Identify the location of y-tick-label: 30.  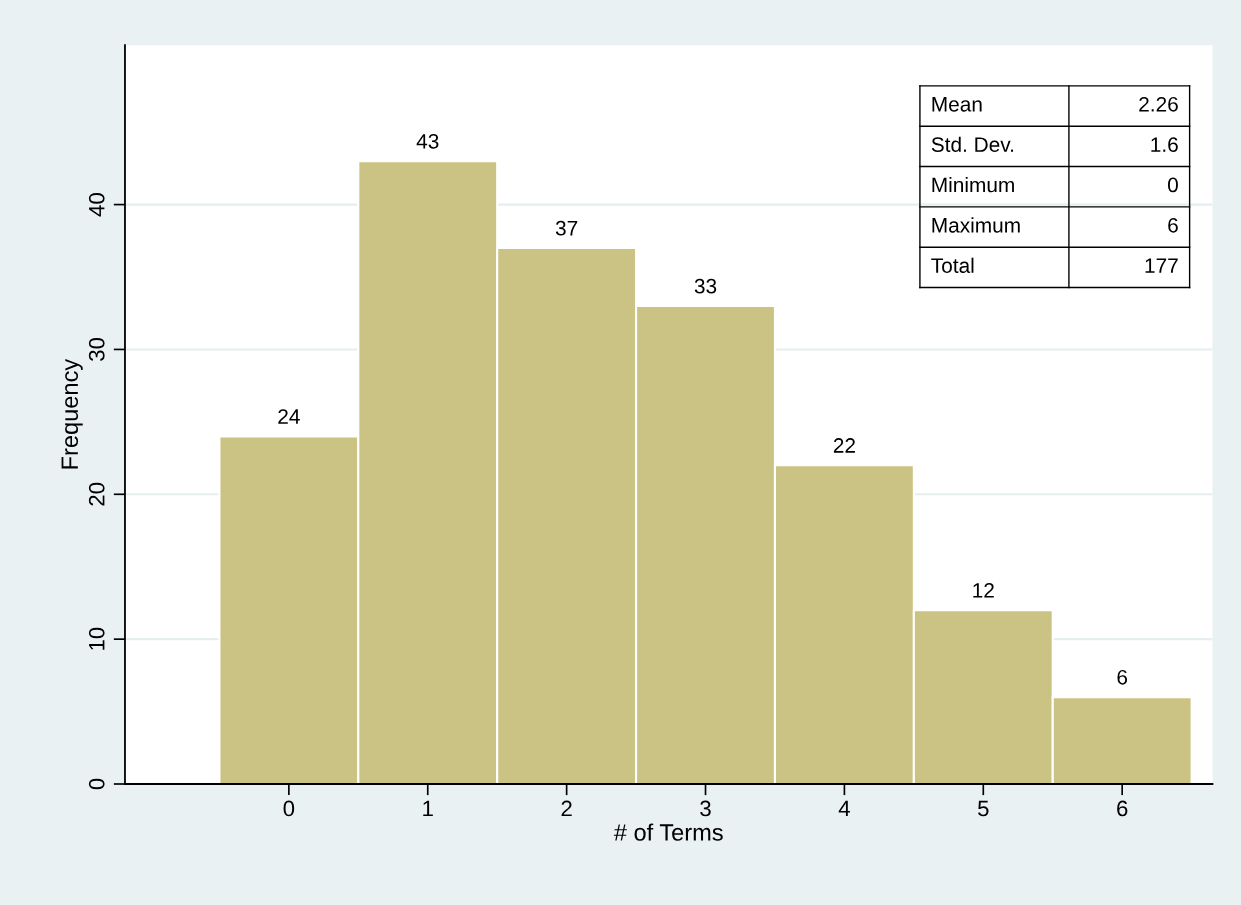
(96, 349).